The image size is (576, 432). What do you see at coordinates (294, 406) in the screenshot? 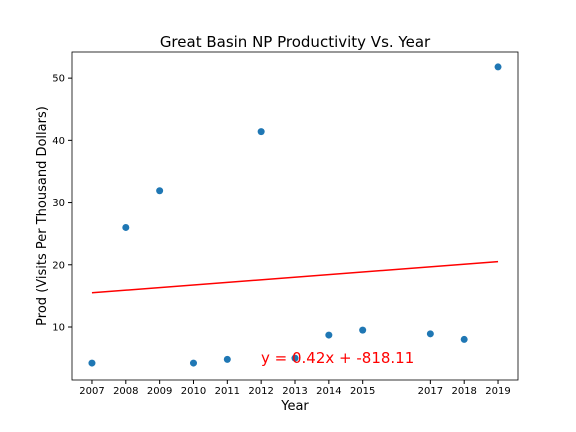
I see `x-axis-label: Year` at bounding box center [294, 406].